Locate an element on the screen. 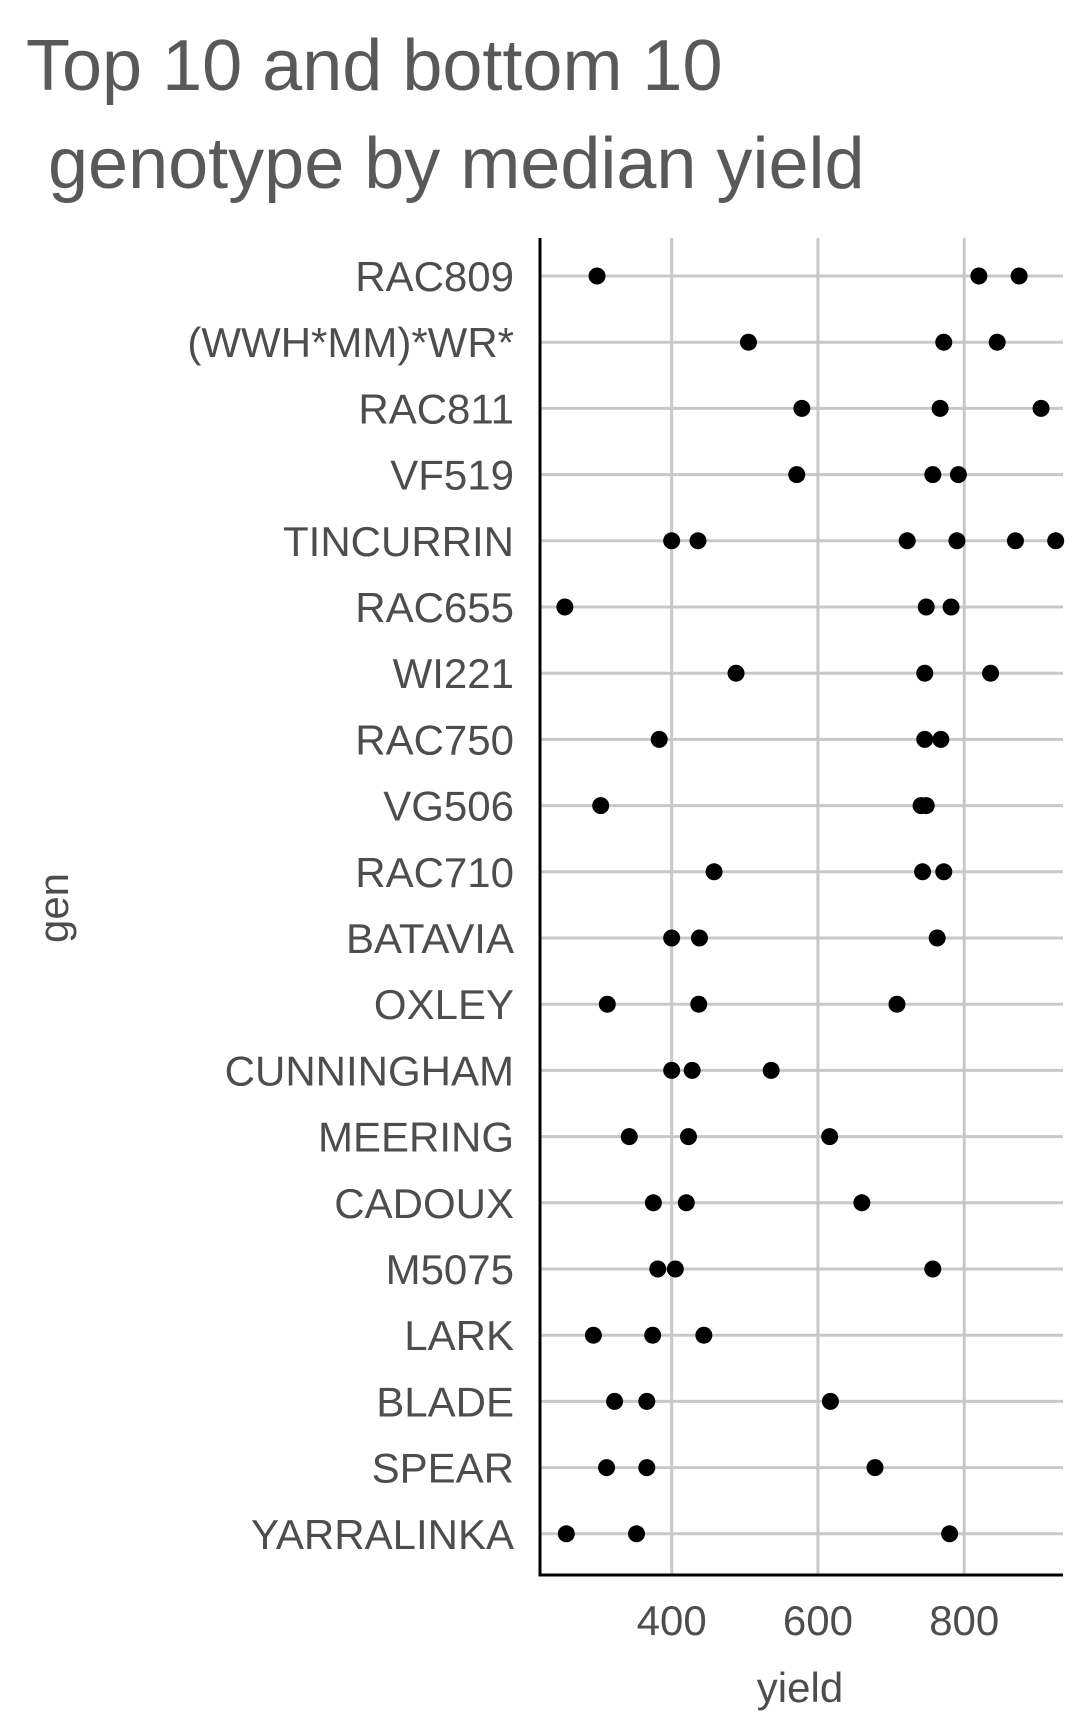 This screenshot has width=1080, height=1728. y-tick-label: SPEAR is located at coordinates (443, 1468).